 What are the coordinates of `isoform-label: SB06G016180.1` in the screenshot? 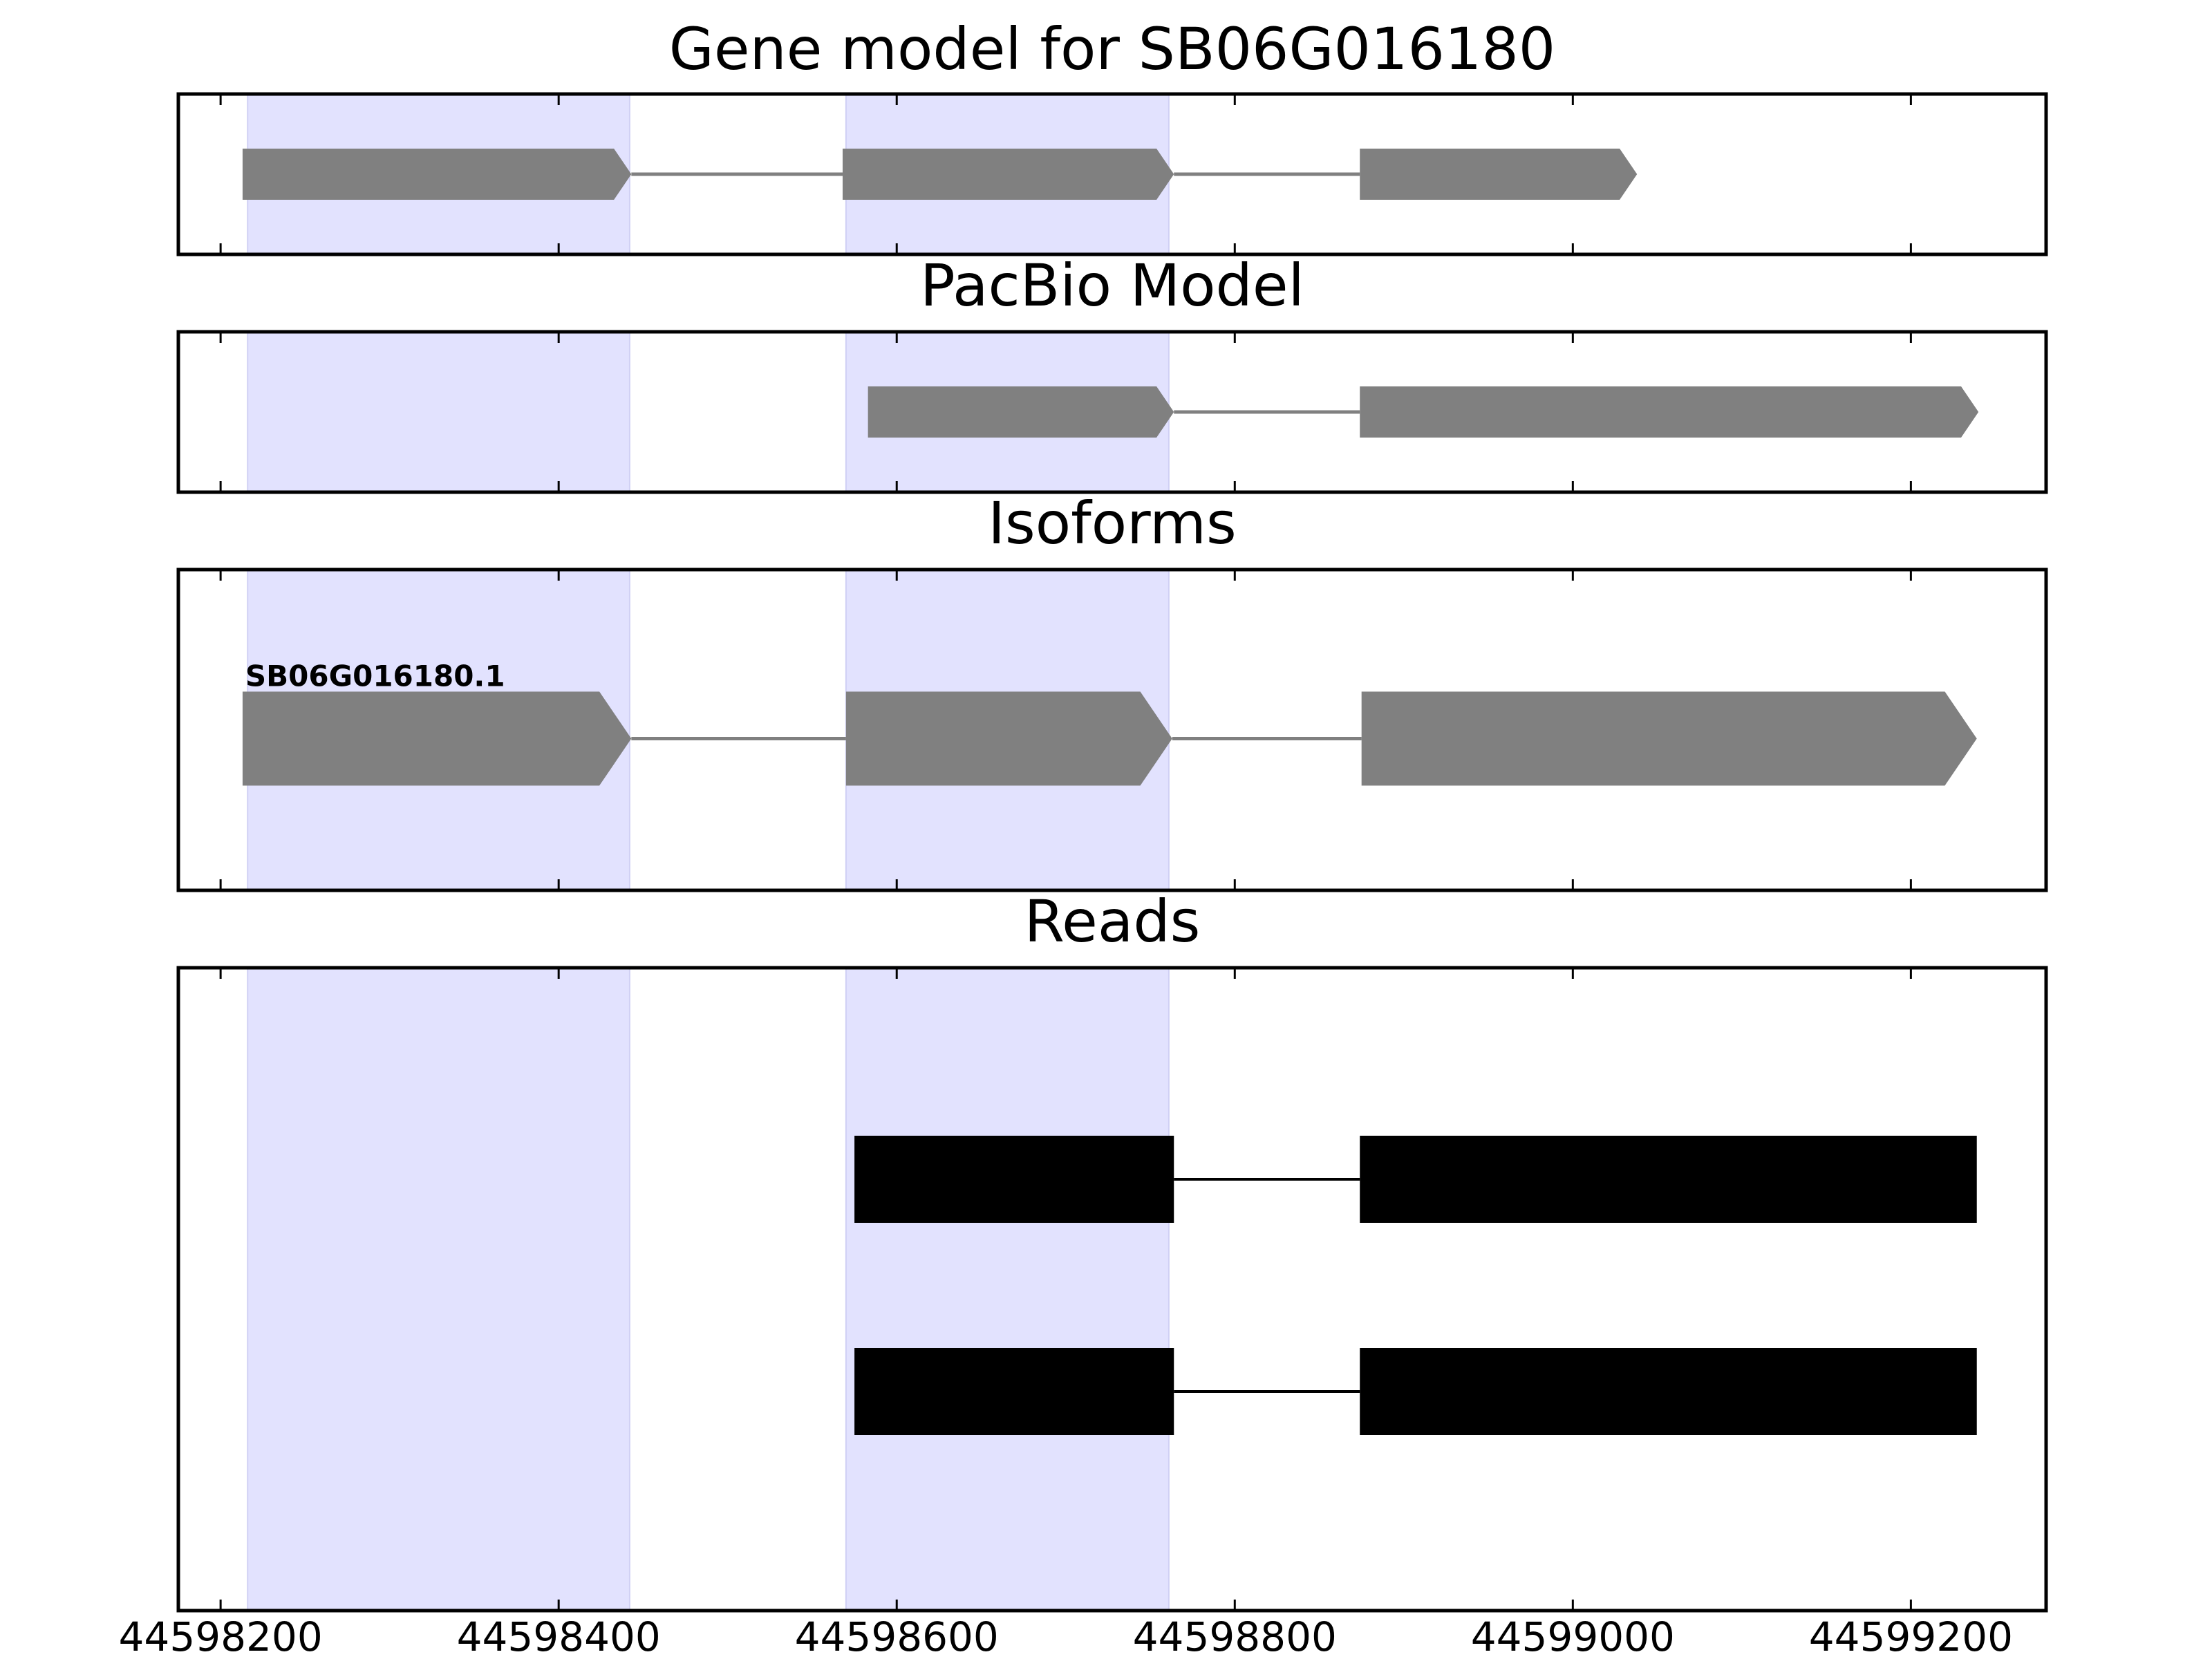 It's located at (375, 676).